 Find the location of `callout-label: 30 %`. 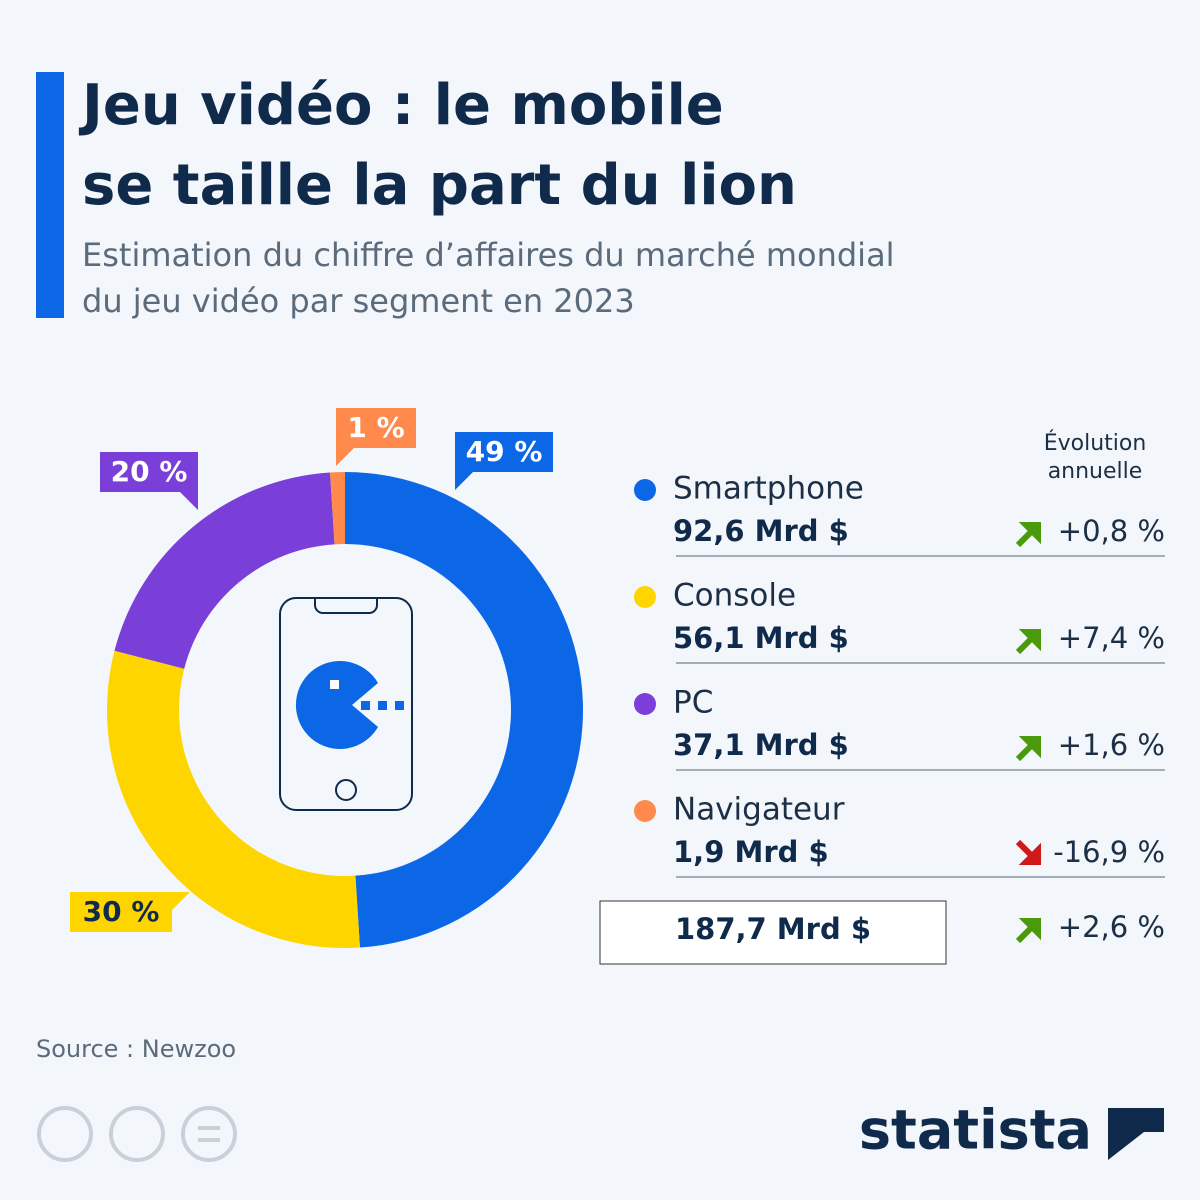

callout-label: 30 % is located at coordinates (121, 911).